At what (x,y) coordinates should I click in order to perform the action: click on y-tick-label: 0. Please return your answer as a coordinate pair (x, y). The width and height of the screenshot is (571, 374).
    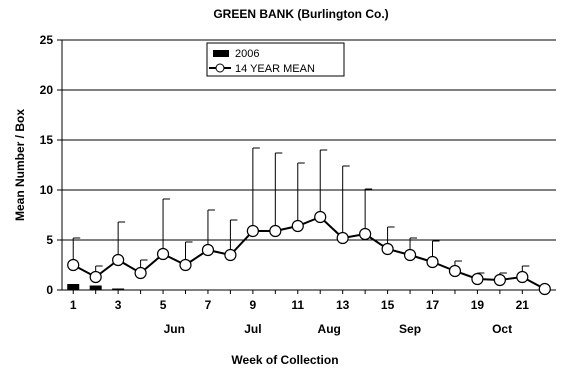
    Looking at the image, I should click on (49, 290).